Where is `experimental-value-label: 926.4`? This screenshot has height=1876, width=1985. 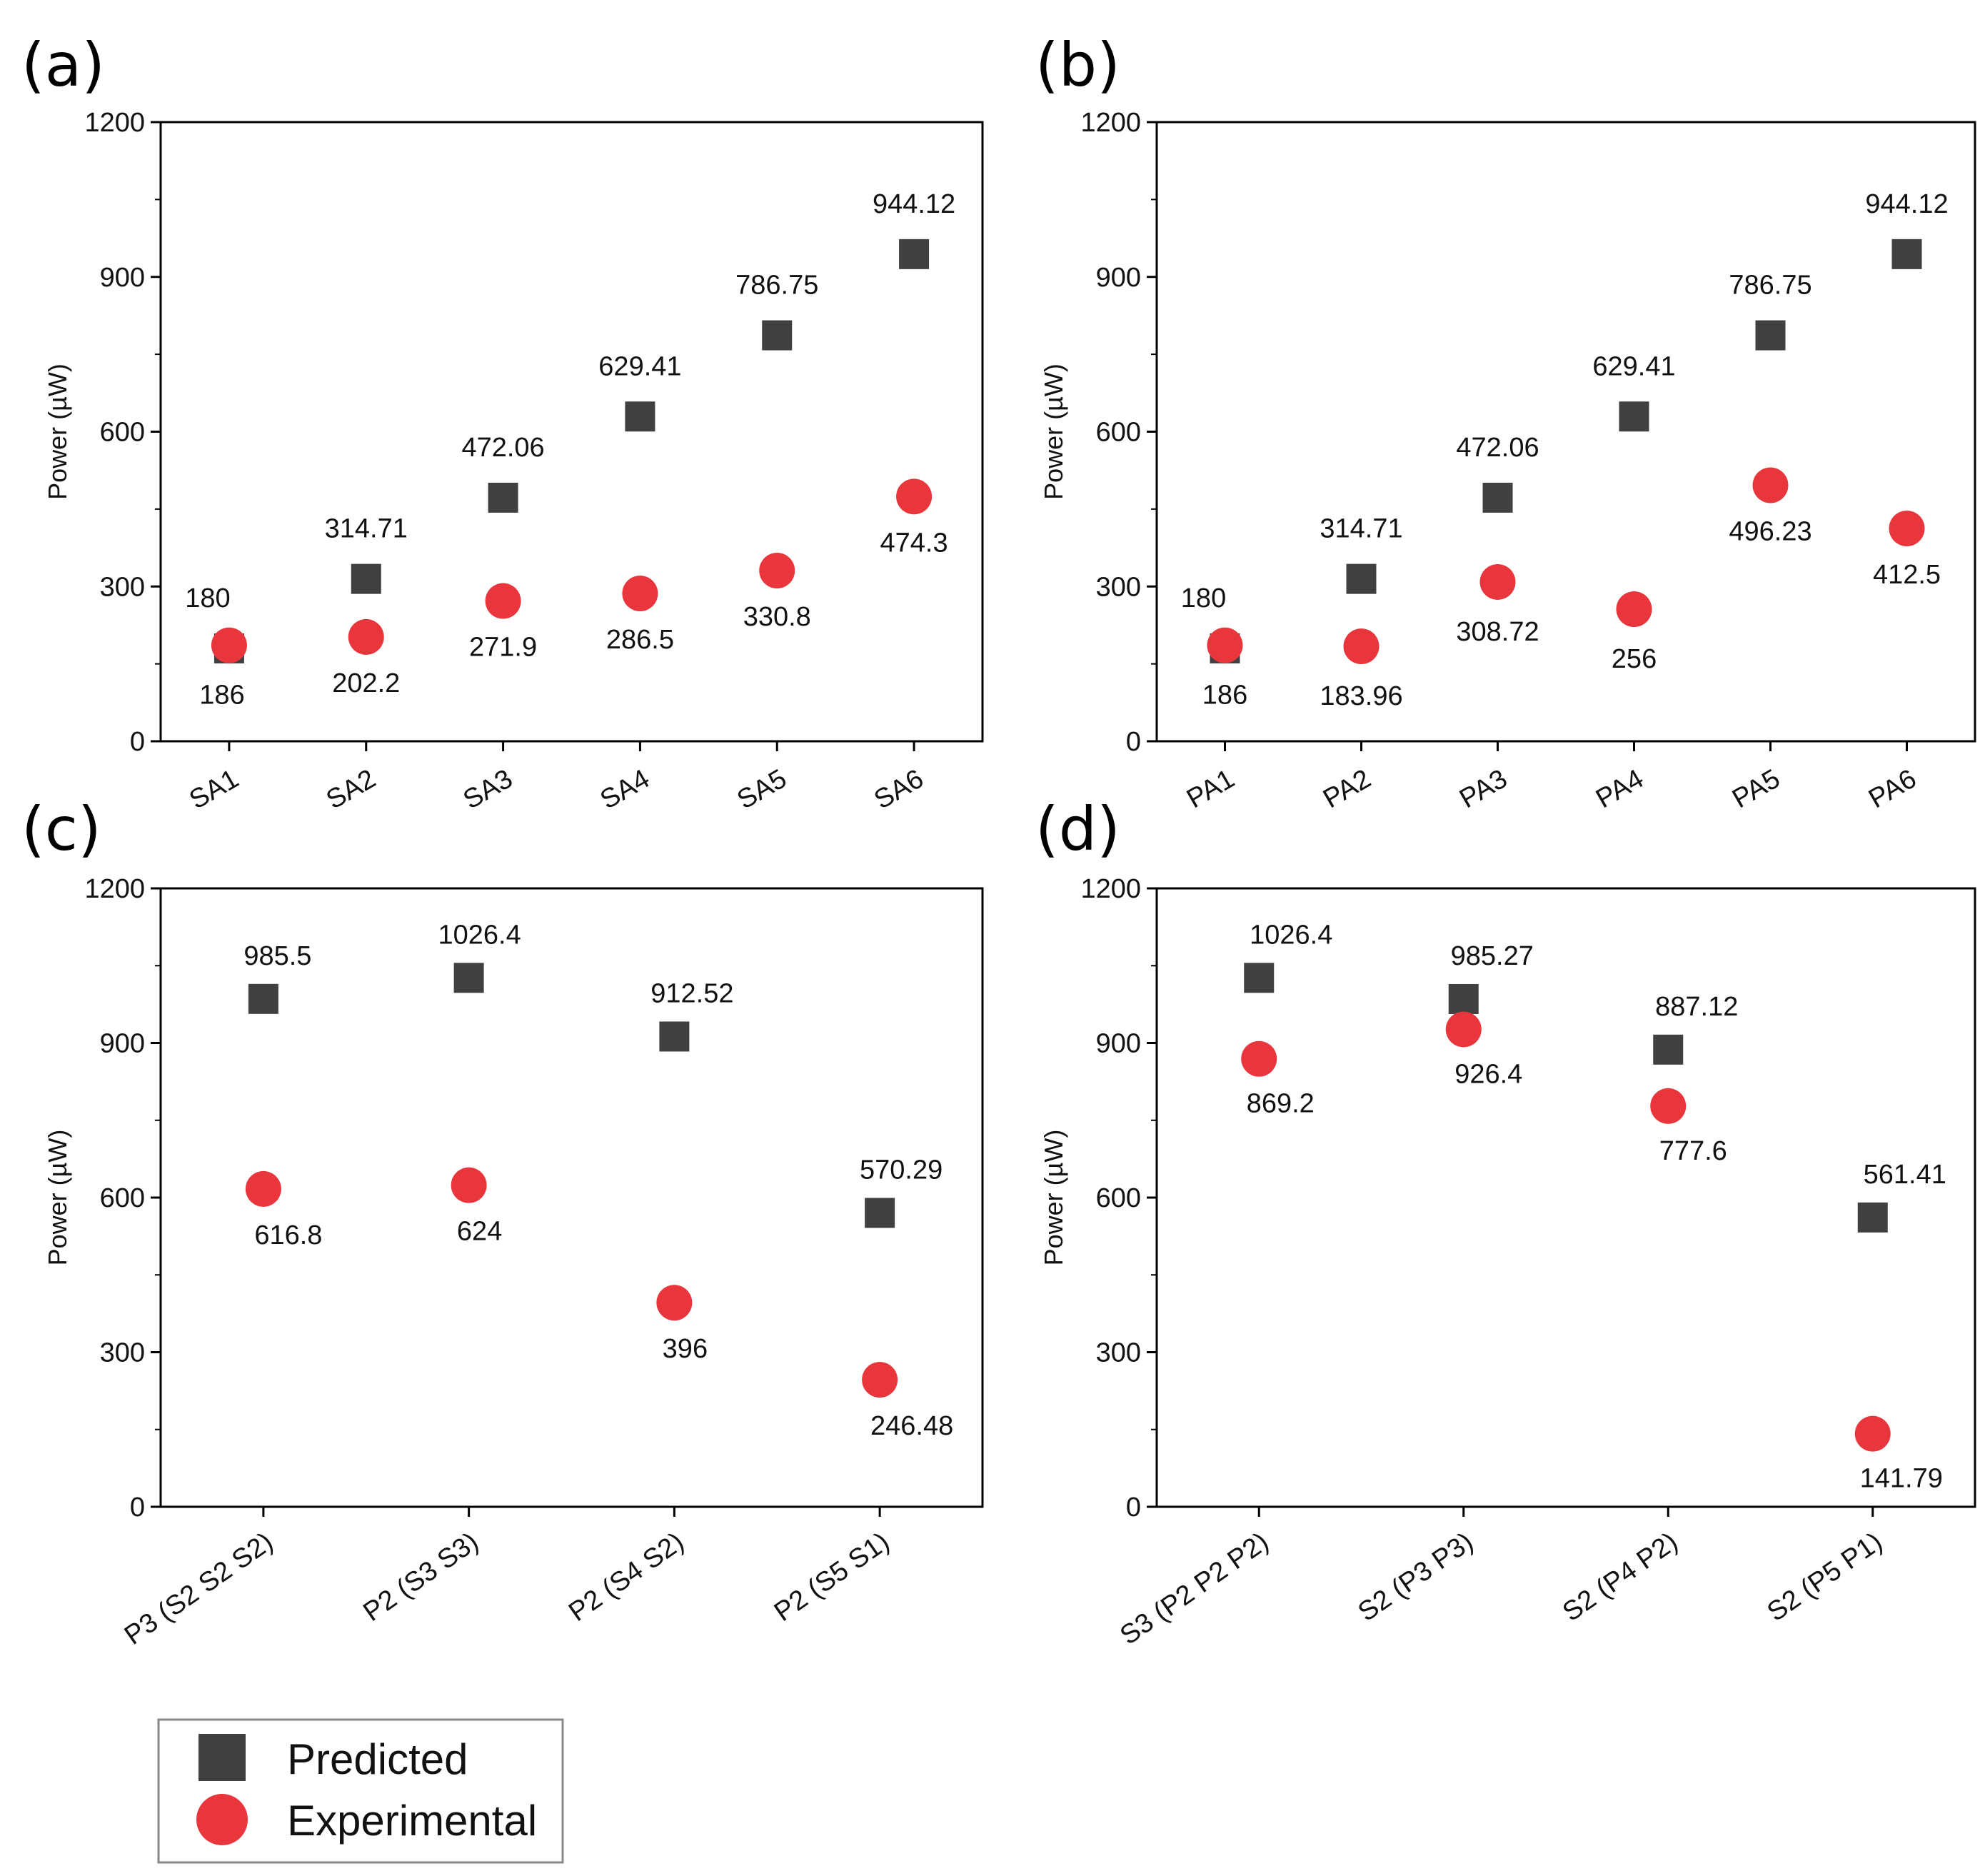 experimental-value-label: 926.4 is located at coordinates (1488, 1074).